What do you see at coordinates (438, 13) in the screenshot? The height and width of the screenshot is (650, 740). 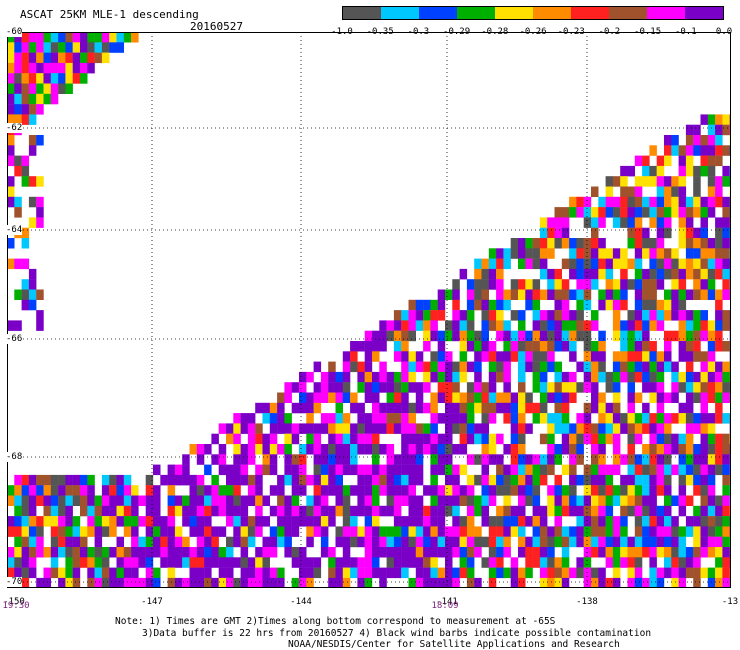 I see `colorbar-segment` at bounding box center [438, 13].